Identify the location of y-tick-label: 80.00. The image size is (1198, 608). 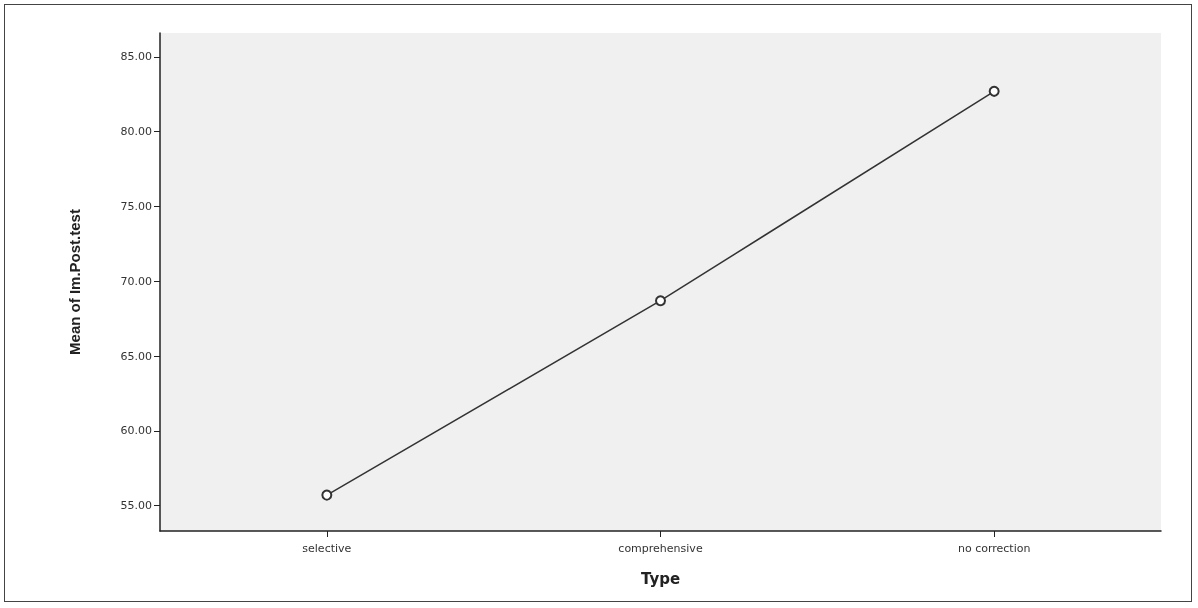
(136, 132).